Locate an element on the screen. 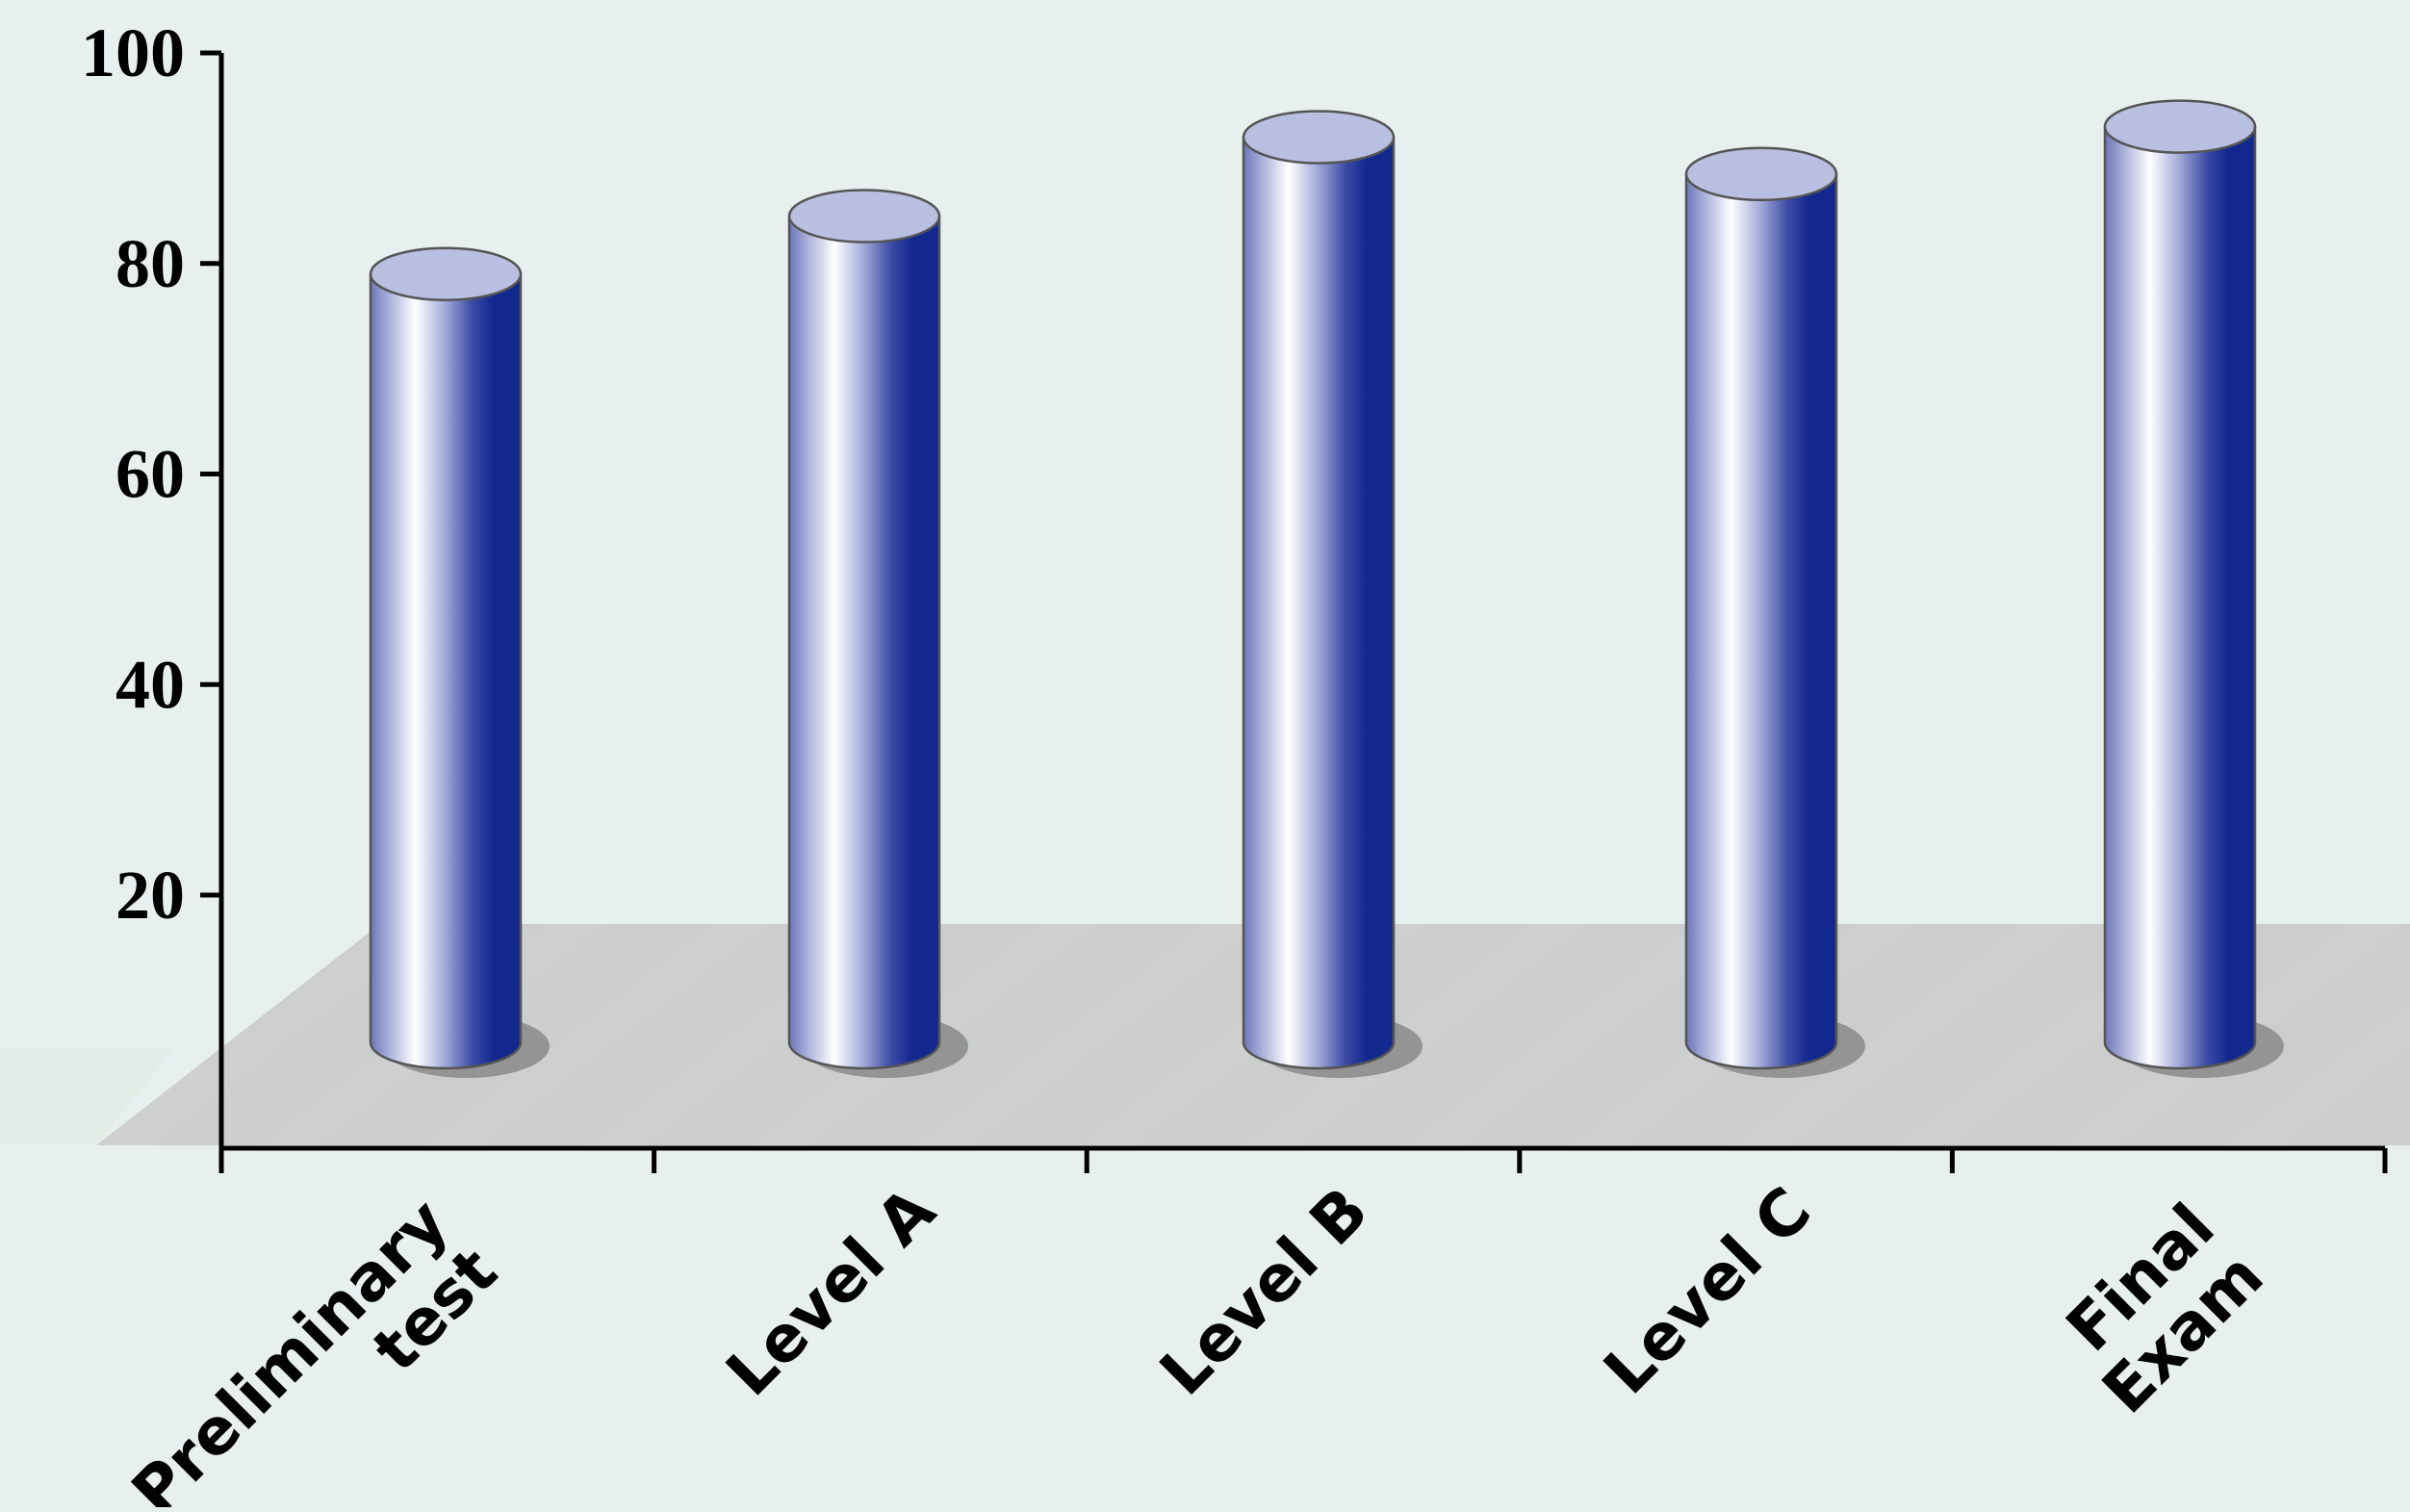 The image size is (2410, 1512). x-category-label-line: Level C is located at coordinates (1708, 1290).